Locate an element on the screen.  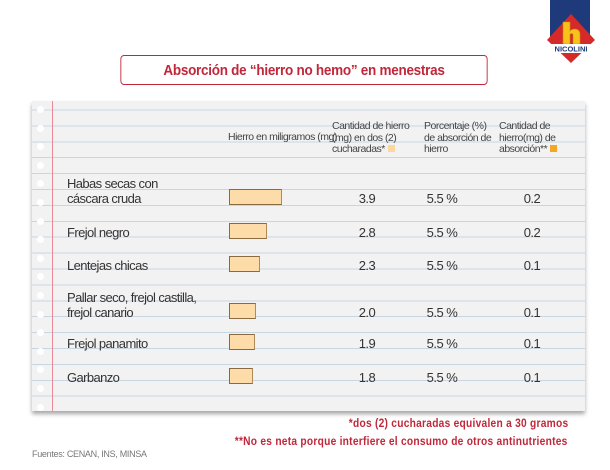
iron-value: 2.8 is located at coordinates (367, 232).